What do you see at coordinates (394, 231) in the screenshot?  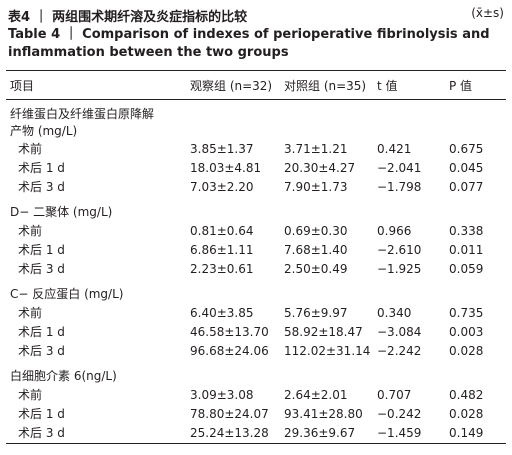 I see `cell: 0.966` at bounding box center [394, 231].